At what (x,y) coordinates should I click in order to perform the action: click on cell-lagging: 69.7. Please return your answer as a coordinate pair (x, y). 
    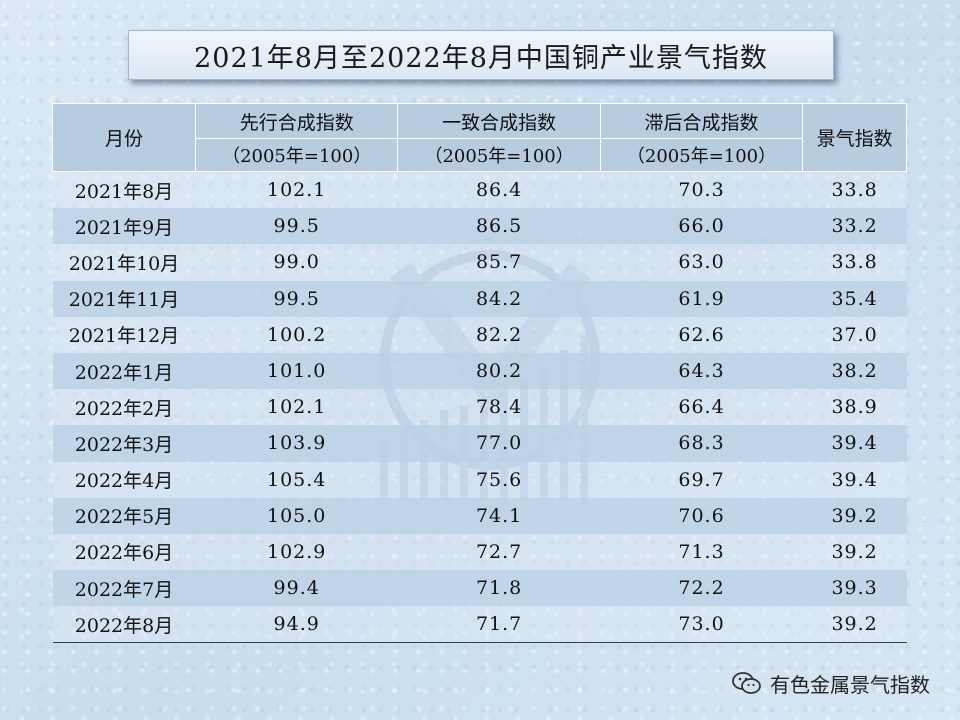
    Looking at the image, I should click on (701, 479).